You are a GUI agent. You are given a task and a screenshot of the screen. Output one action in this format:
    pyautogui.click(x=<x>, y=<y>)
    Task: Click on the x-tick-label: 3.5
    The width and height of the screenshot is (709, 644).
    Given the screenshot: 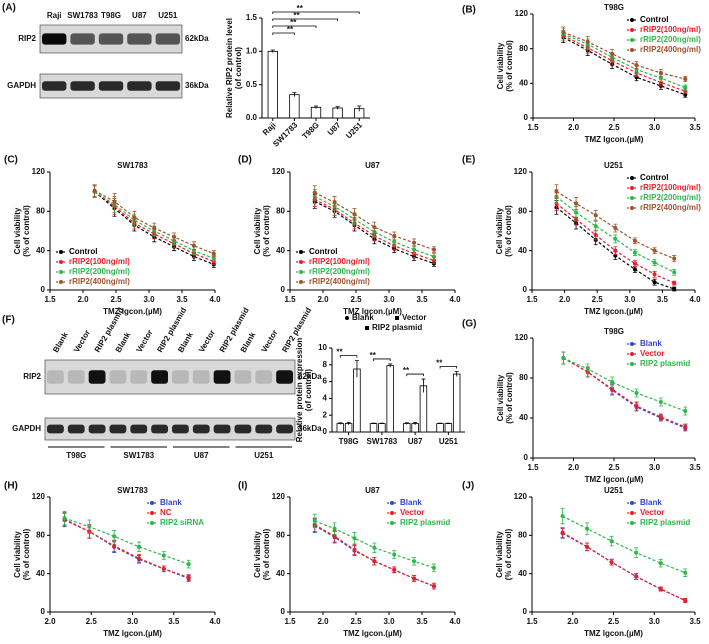 What is the action you would take?
    pyautogui.click(x=174, y=621)
    